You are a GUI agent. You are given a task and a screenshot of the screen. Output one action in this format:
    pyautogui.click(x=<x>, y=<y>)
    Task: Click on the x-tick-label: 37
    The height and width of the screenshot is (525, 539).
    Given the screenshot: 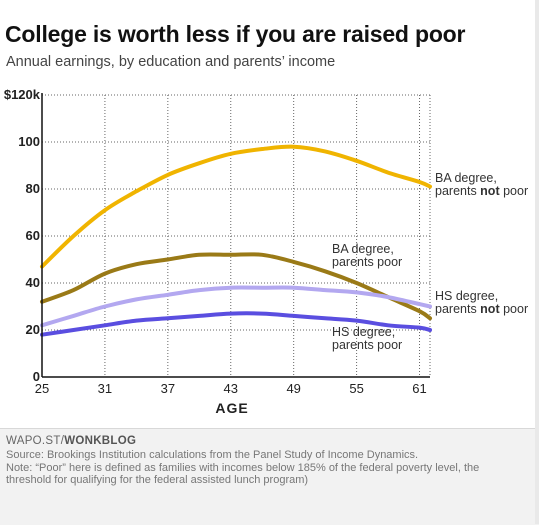 What is the action you would take?
    pyautogui.click(x=168, y=388)
    